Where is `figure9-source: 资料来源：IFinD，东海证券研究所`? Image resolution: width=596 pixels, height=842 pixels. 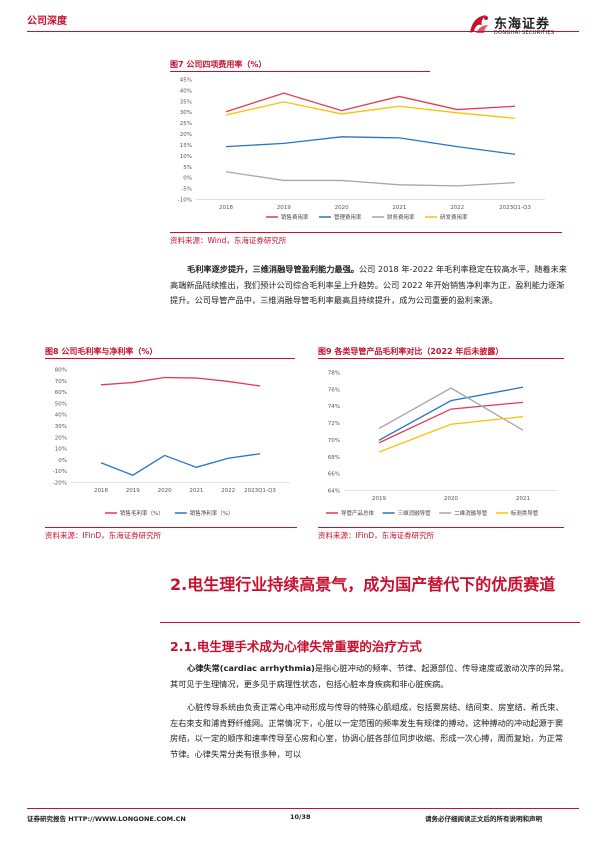 figure9-source: 资料来源：IFinD，东海证券研究所 is located at coordinates (376, 535).